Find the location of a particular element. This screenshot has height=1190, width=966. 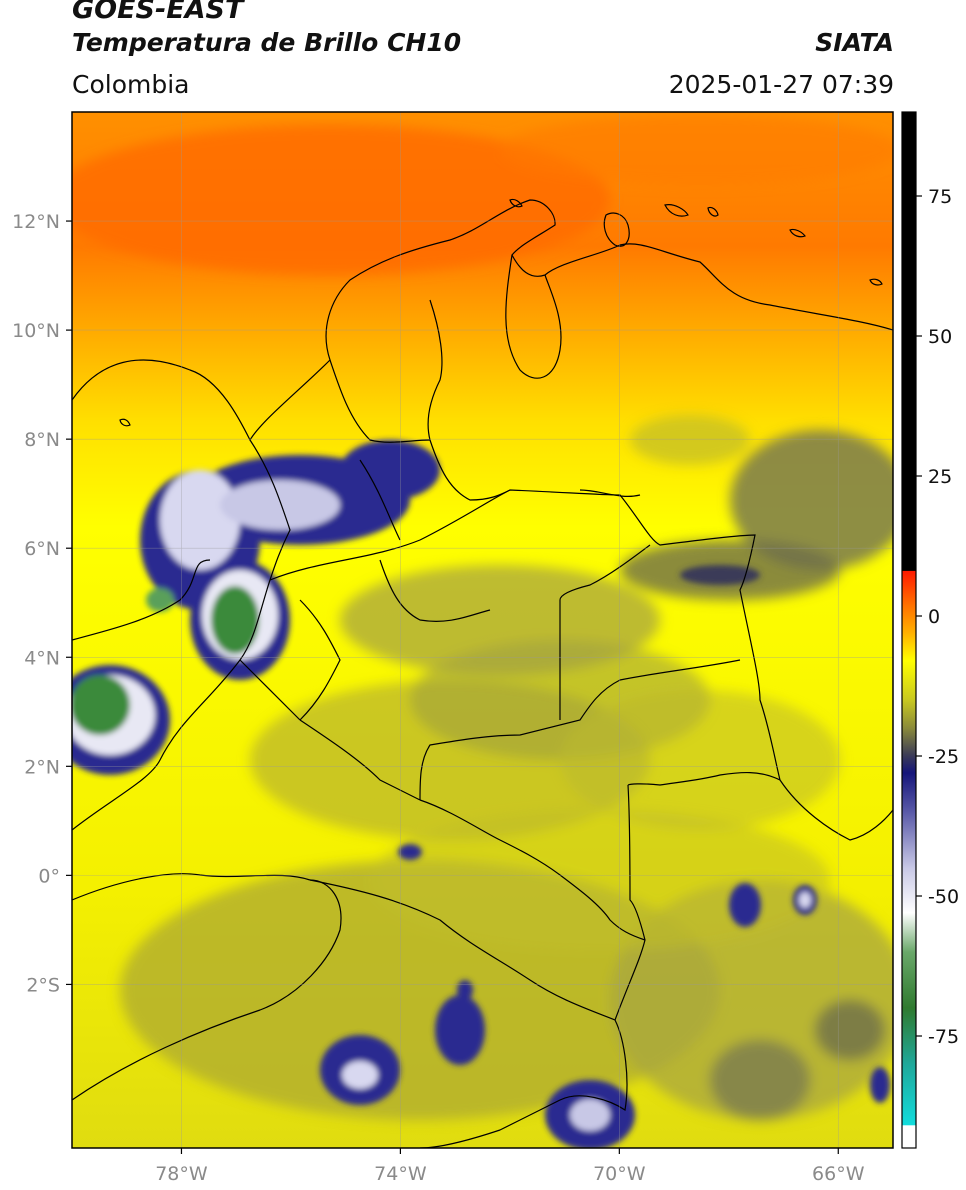

colorbar-tick-label: 50 is located at coordinates (940, 337).